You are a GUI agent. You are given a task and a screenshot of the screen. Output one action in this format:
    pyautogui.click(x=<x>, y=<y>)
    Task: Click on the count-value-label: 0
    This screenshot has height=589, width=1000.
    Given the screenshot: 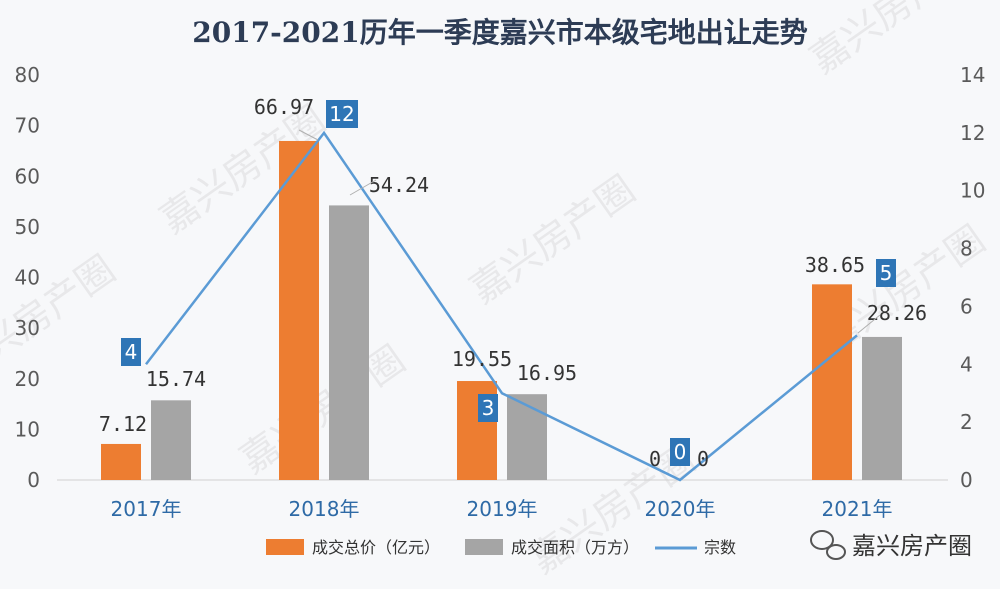 What is the action you would take?
    pyautogui.click(x=680, y=452)
    